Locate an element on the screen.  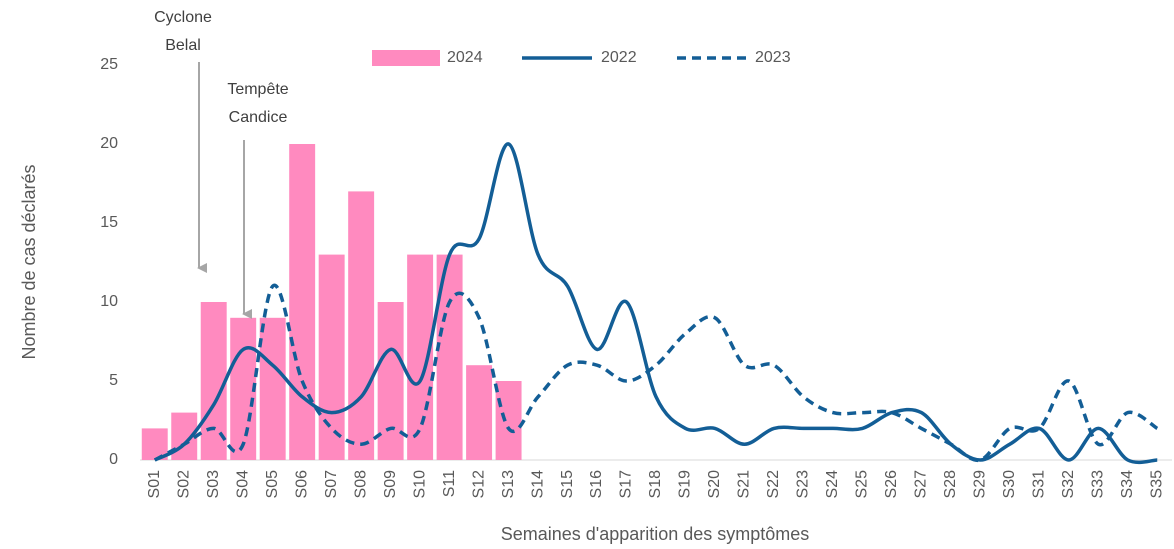
x-tick-label: S23 is located at coordinates (803, 484).